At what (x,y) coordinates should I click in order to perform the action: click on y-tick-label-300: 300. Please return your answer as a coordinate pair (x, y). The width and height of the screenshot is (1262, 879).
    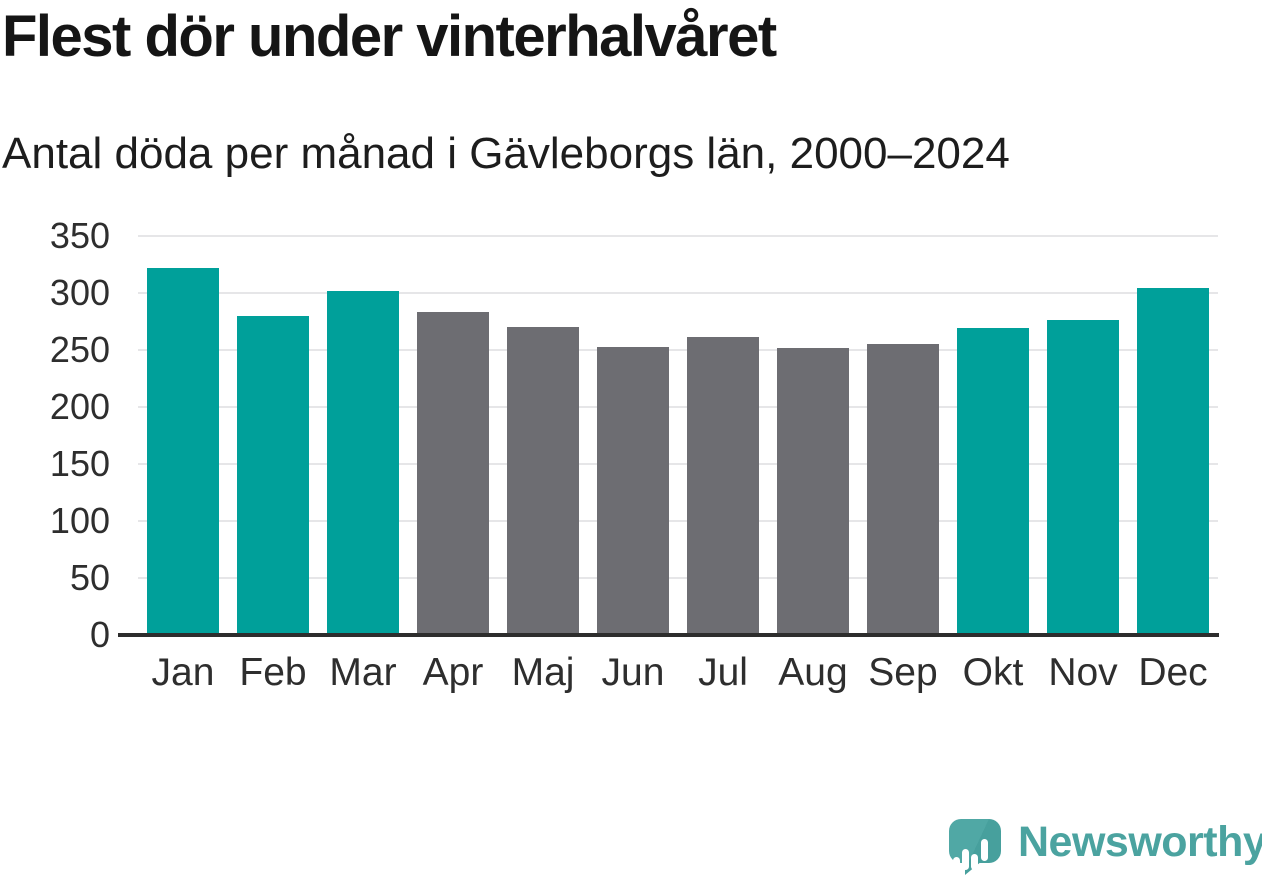
    Looking at the image, I should click on (79, 292).